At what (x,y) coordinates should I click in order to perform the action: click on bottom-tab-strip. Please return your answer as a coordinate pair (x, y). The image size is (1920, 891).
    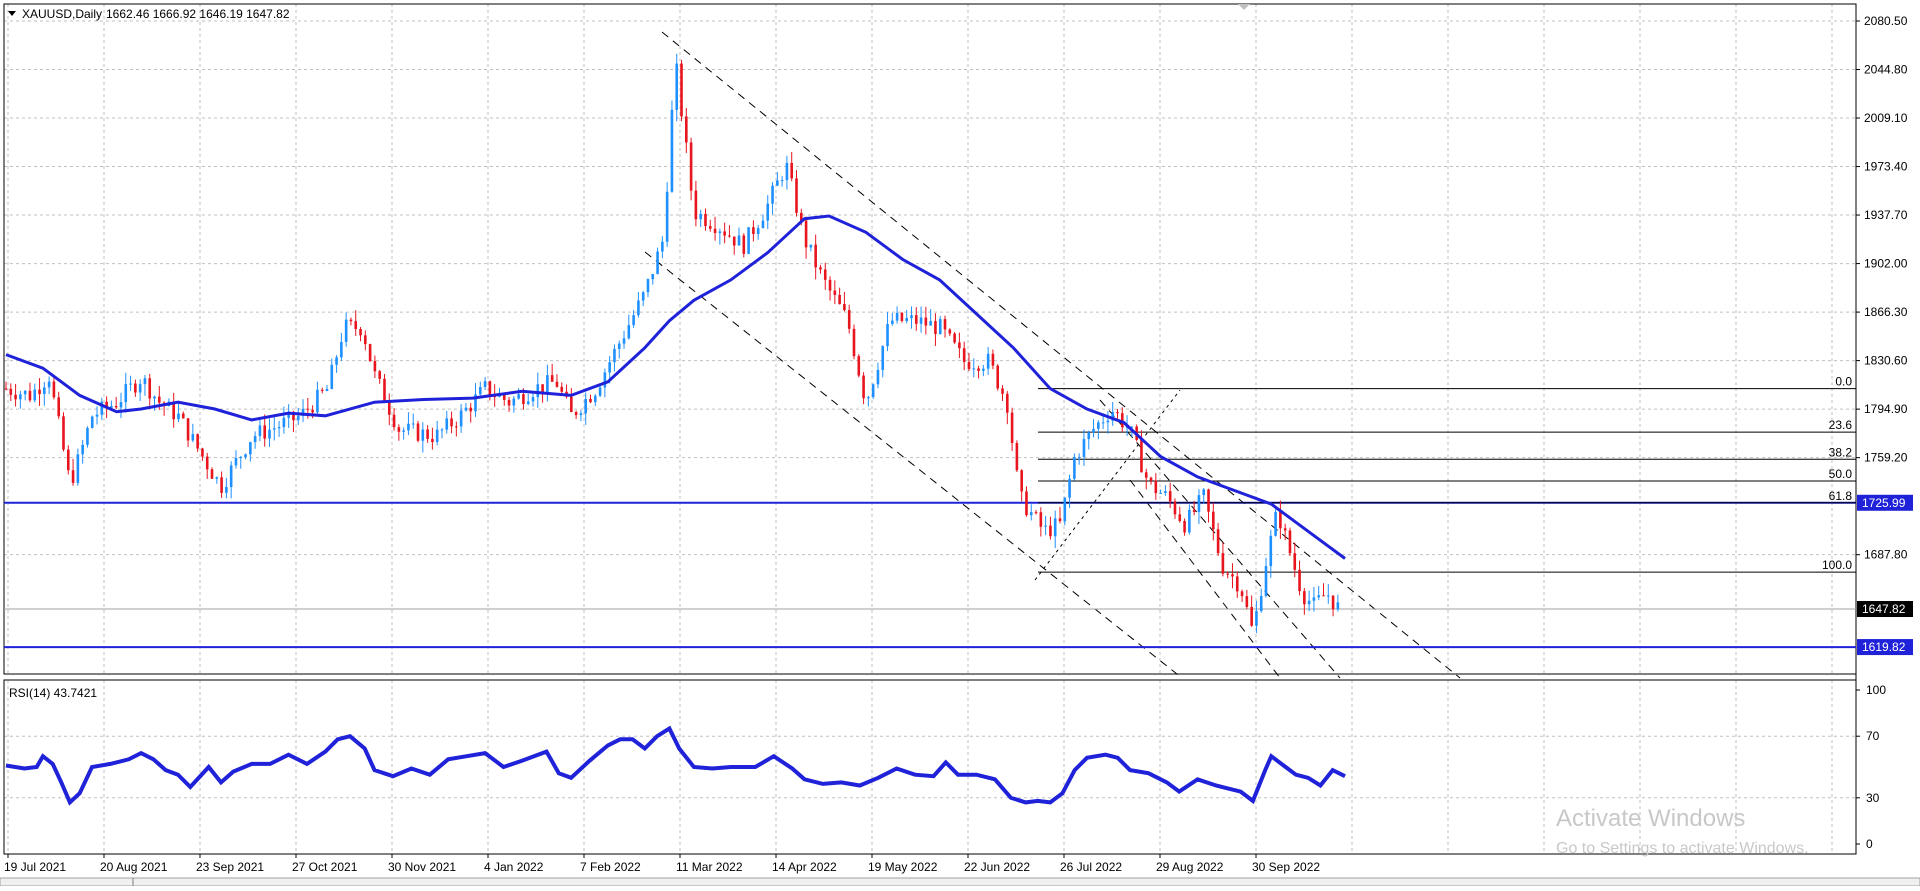
    Looking at the image, I should click on (960, 882).